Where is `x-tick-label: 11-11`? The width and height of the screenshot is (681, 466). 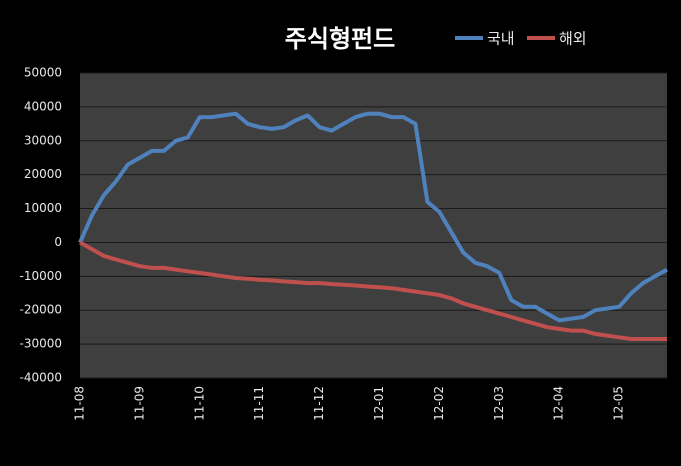 x-tick-label: 11-11 is located at coordinates (259, 403).